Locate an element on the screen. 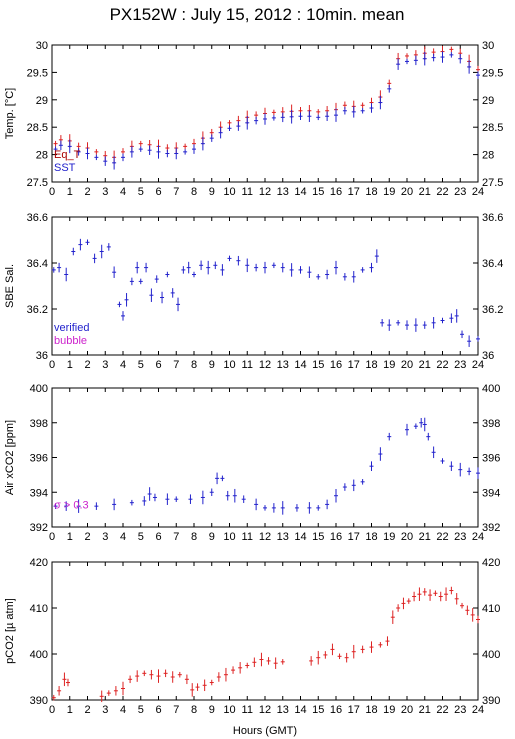  pco2-x-tick-label: 22 is located at coordinates (442, 710).